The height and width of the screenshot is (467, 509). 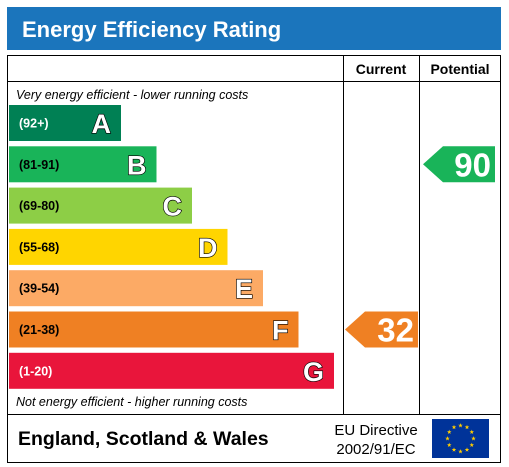 What do you see at coordinates (137, 165) in the screenshot?
I see `band-letter-b: B` at bounding box center [137, 165].